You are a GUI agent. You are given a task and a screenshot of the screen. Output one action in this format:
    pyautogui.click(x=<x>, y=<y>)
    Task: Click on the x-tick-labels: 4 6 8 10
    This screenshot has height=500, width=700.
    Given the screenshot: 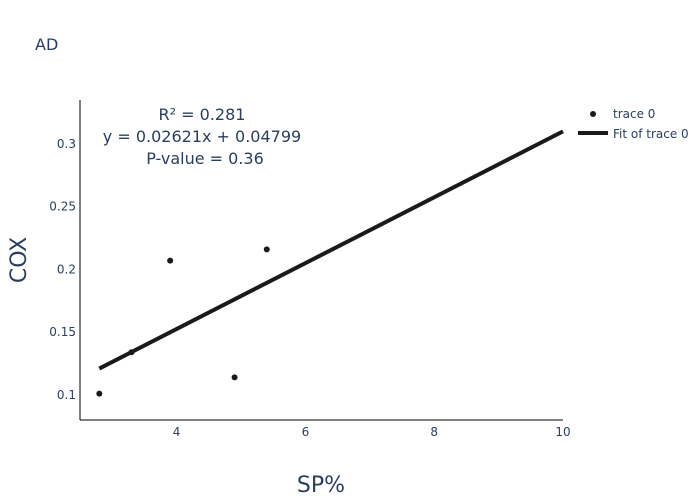 What is the action you would take?
    pyautogui.click(x=372, y=432)
    